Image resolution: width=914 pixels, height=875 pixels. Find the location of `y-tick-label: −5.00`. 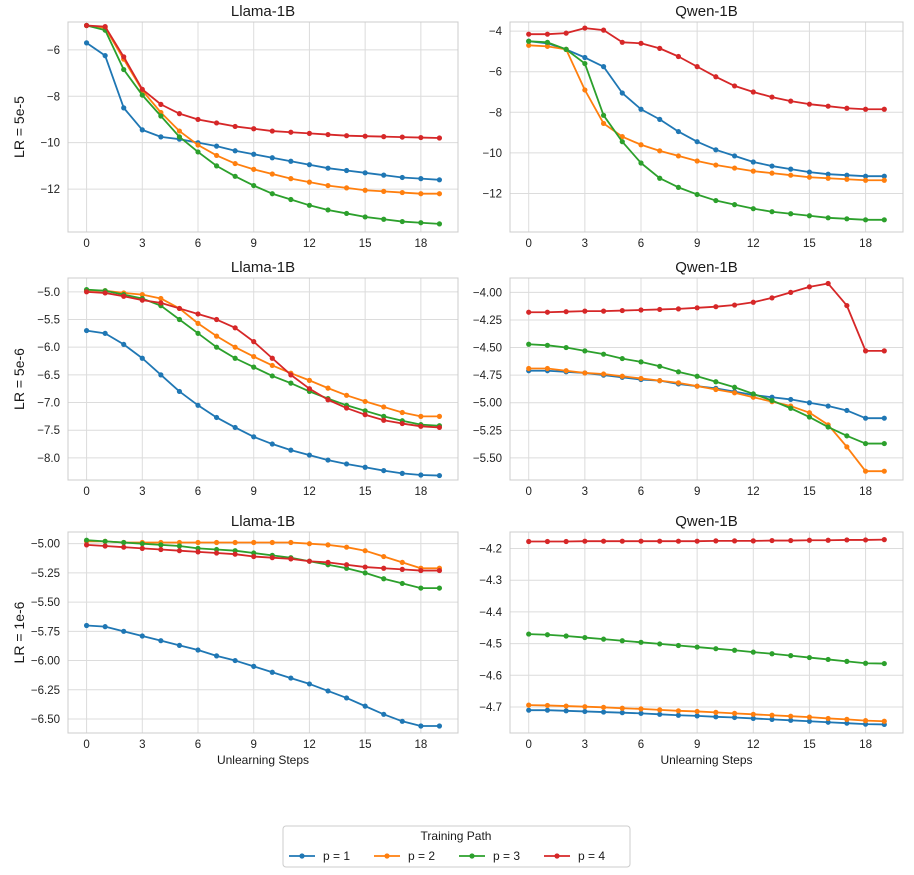

y-tick-label: −5.00 is located at coordinates (45, 545).